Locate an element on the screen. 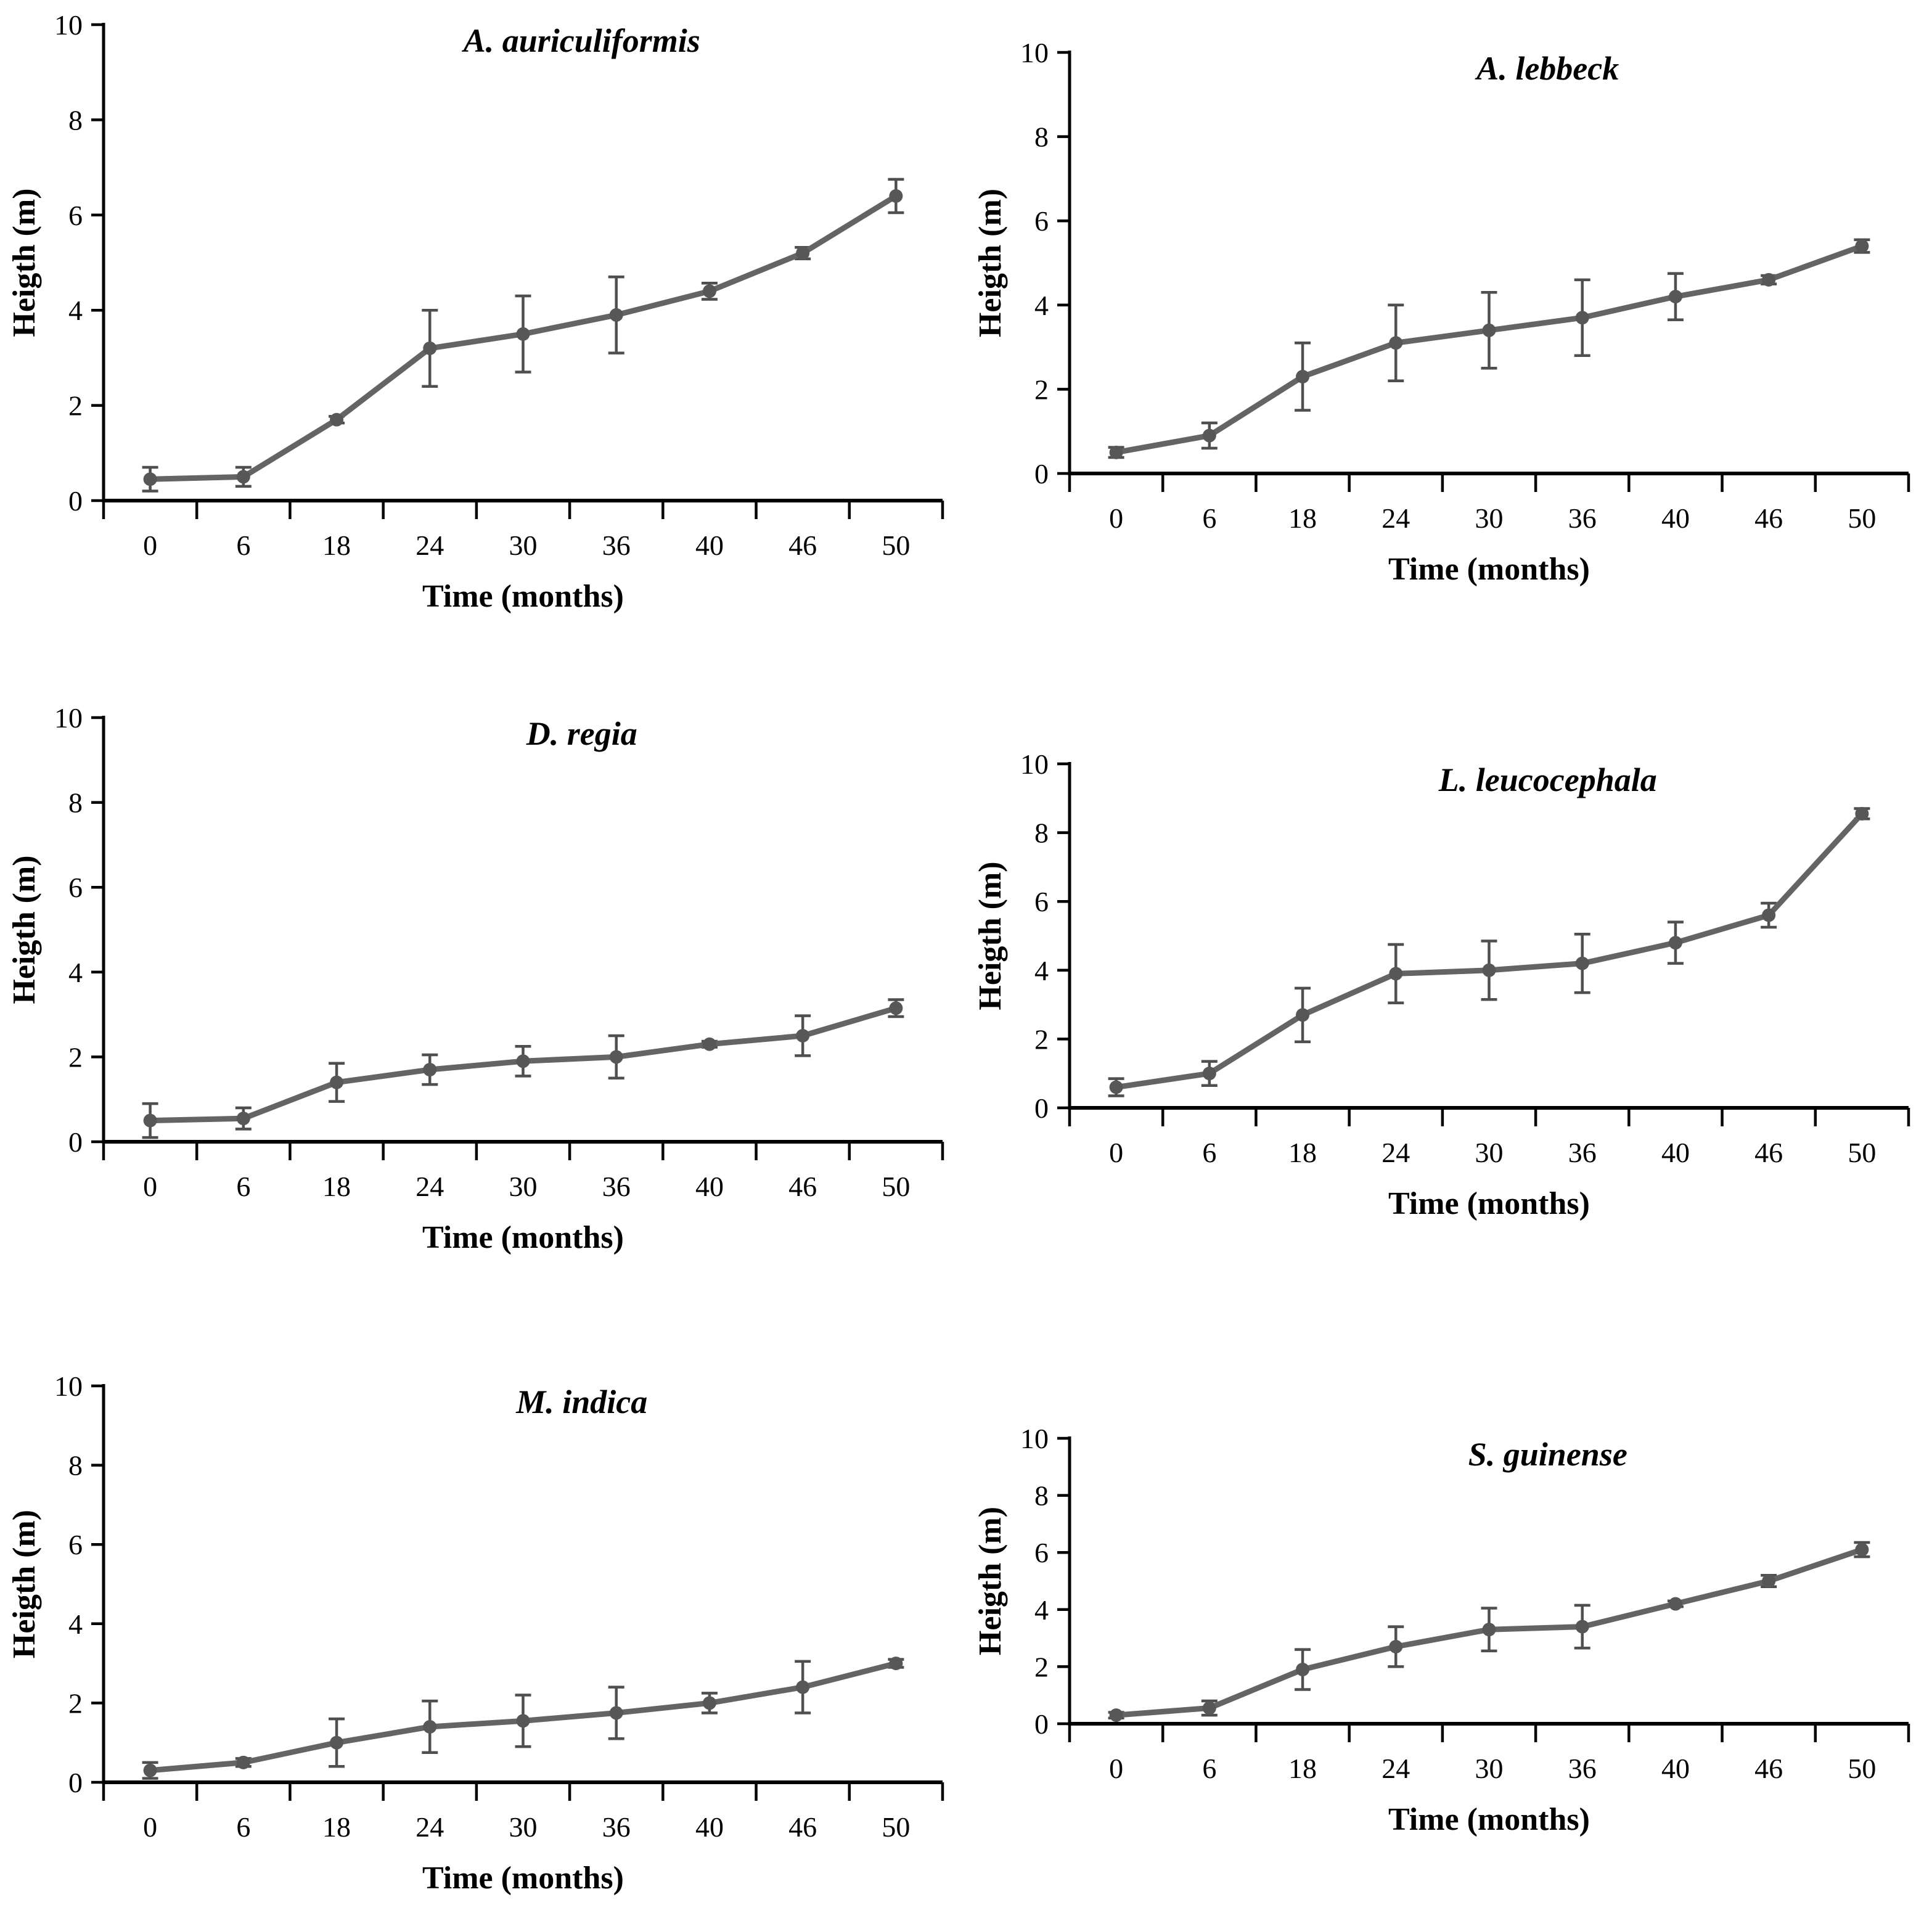 This screenshot has width=1932, height=1913. chart-title: A. lebbeck is located at coordinates (1547, 68).